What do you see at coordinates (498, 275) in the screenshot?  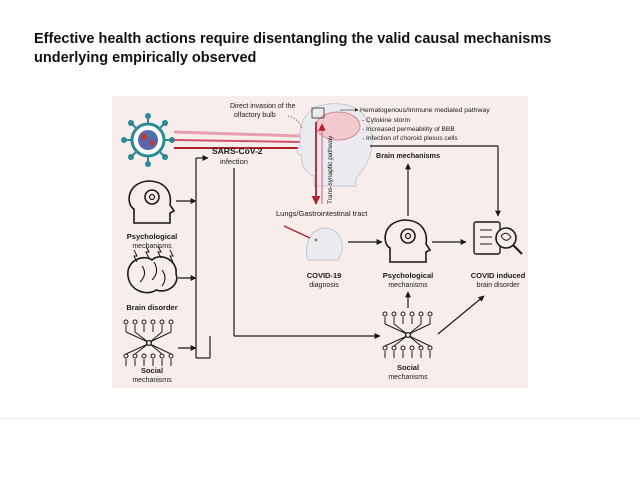 I see `covid-induced-label-1: COVID induced` at bounding box center [498, 275].